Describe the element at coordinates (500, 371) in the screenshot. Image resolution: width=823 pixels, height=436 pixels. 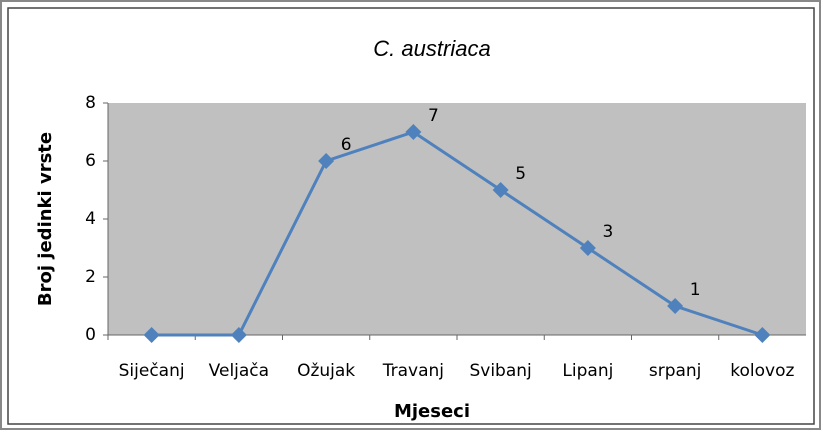
I see `x-tick-label: Svibanj` at that location.